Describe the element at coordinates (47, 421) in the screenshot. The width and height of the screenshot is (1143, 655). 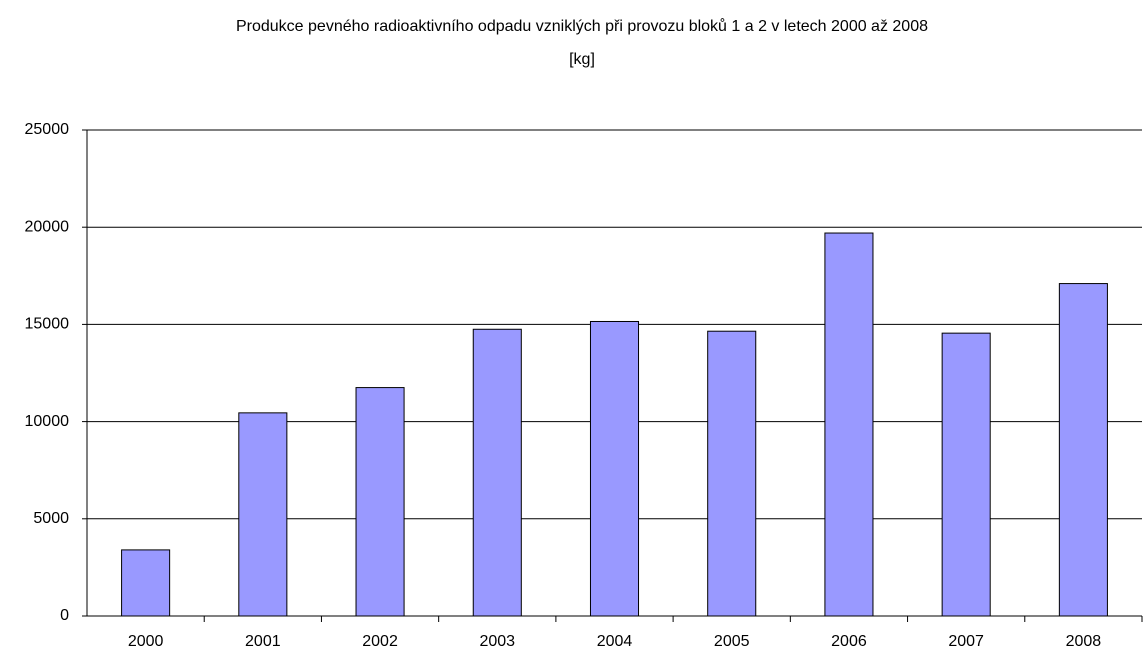
I see `y-tick-label: 10000` at that location.